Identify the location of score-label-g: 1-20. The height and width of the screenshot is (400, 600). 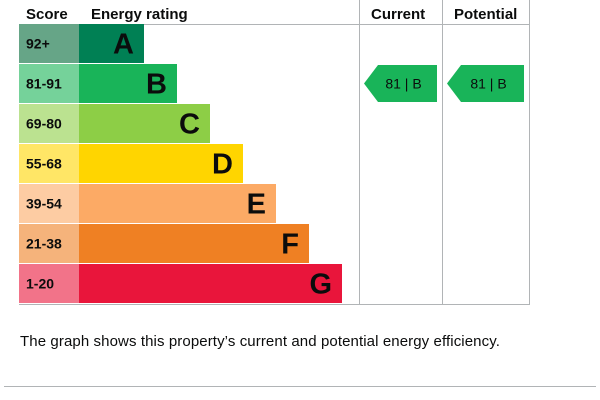
(40, 284).